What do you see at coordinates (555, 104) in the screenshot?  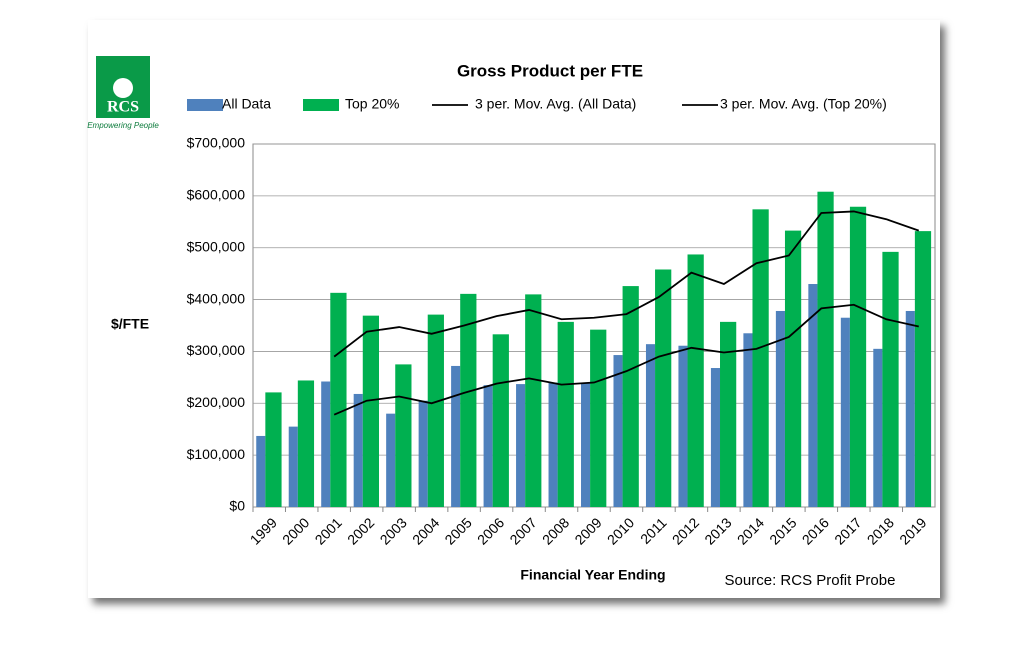 I see `legend-label: 3 per. Mov. Avg. (All Data)` at bounding box center [555, 104].